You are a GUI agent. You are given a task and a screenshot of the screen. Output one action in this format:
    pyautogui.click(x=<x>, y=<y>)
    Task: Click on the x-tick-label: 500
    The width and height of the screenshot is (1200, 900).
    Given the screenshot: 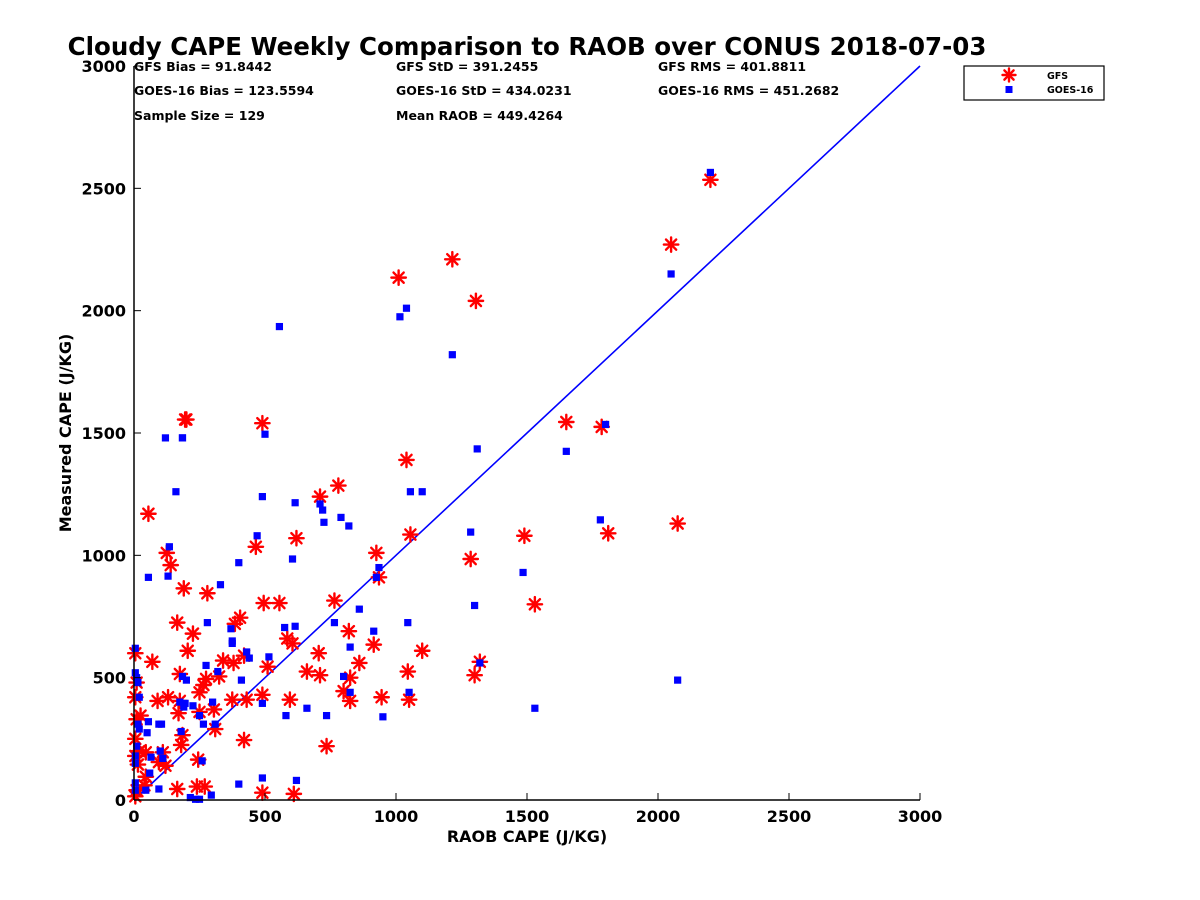 What is the action you would take?
    pyautogui.click(x=264, y=816)
    